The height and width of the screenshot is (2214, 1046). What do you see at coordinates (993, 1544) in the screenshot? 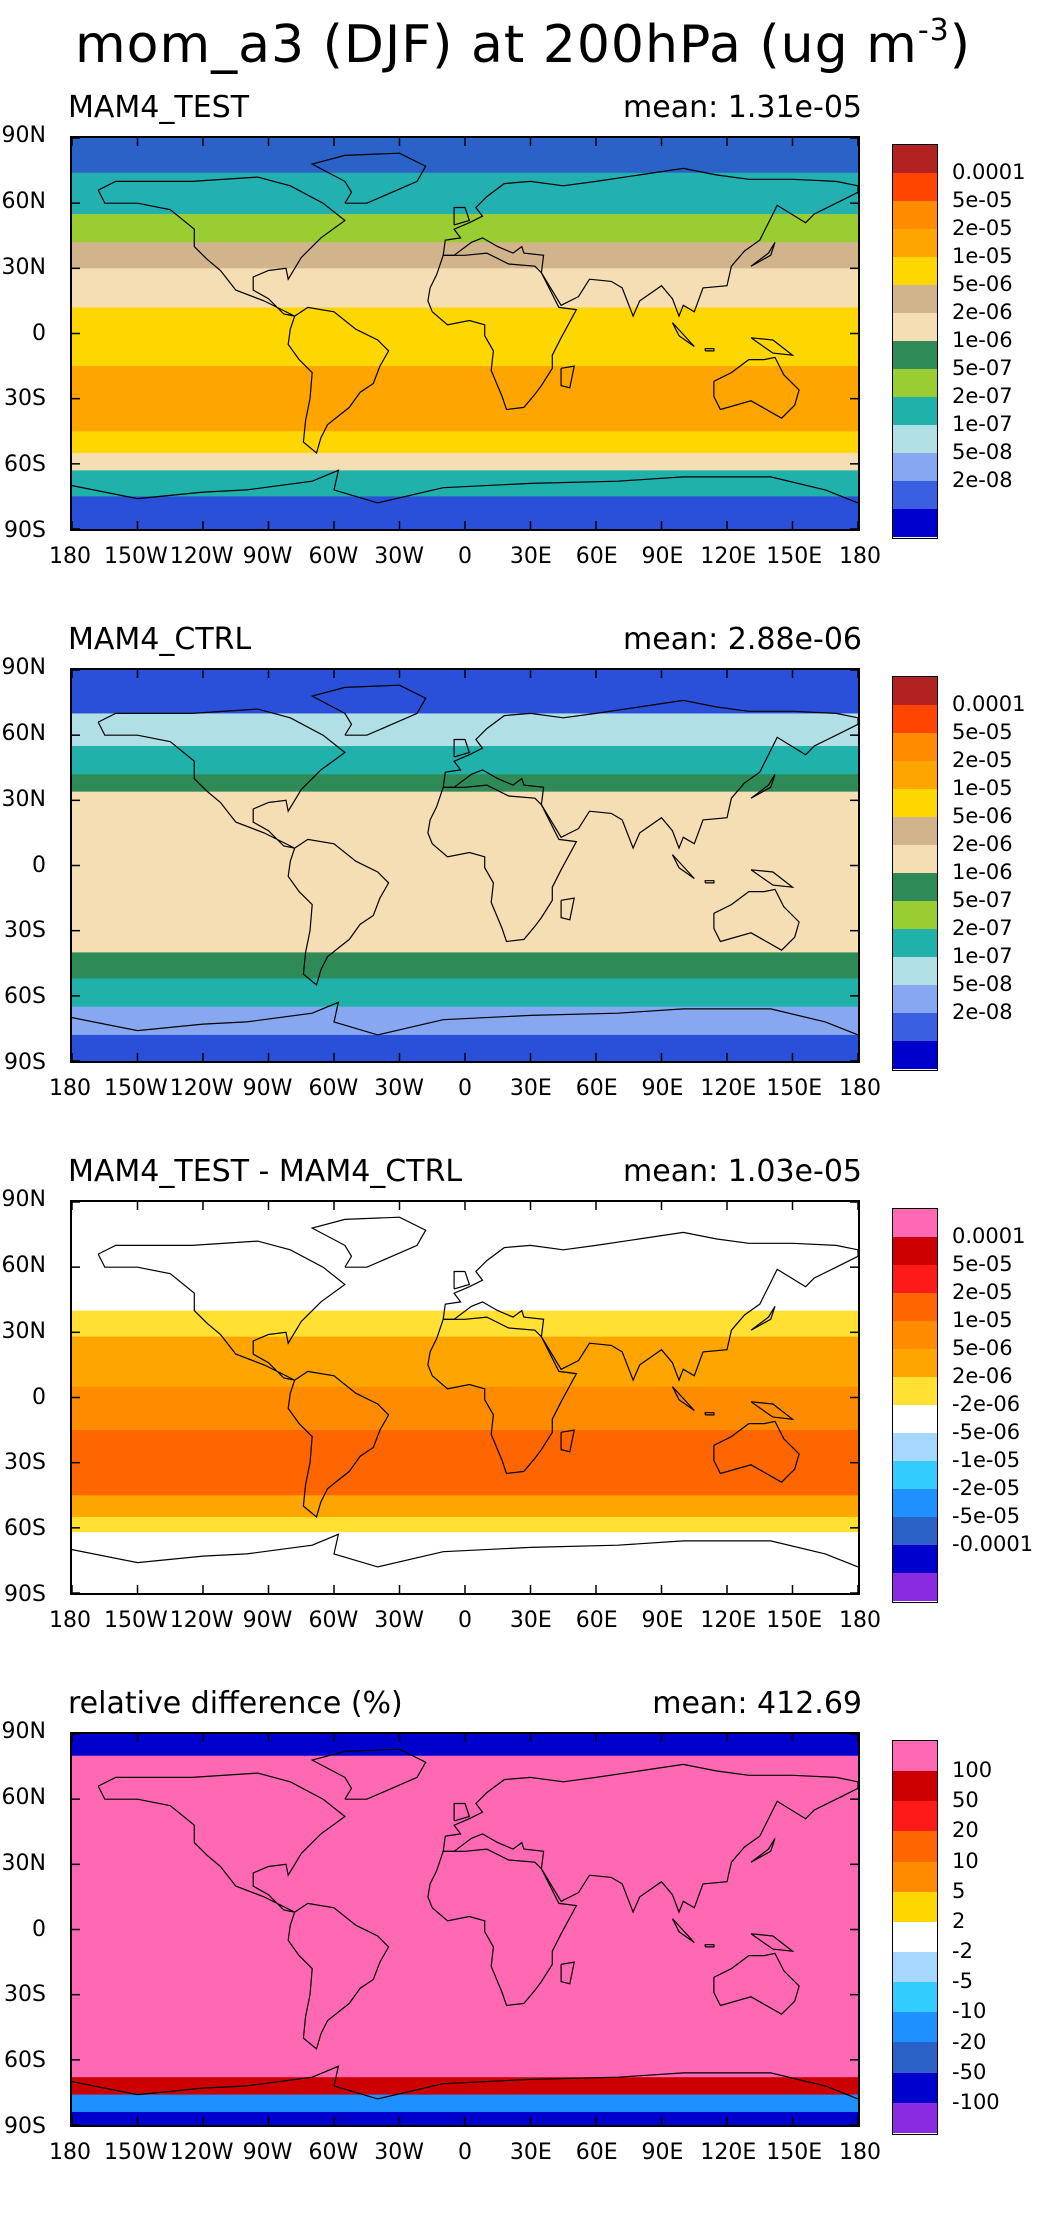
I see `colorbar-label: -0.0001` at bounding box center [993, 1544].